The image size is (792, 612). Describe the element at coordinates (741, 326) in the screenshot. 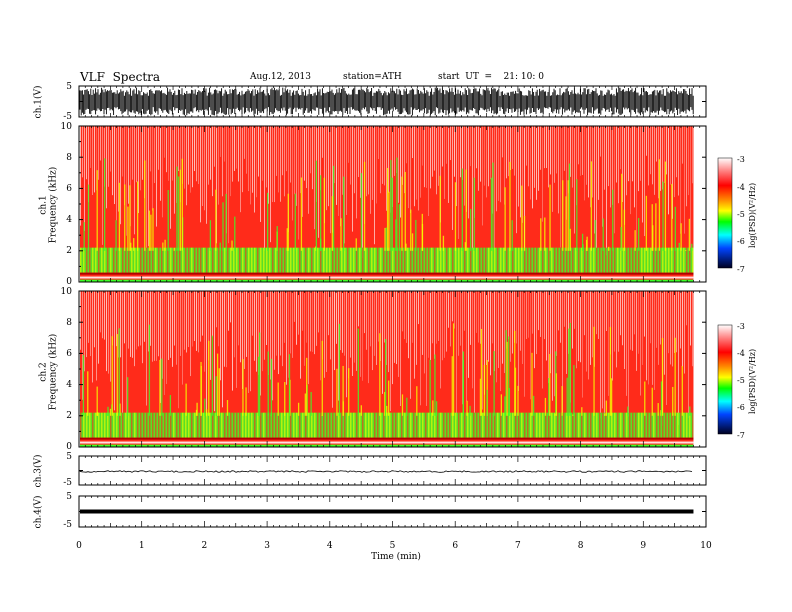

I see `cb2-tick-m3: -3` at that location.